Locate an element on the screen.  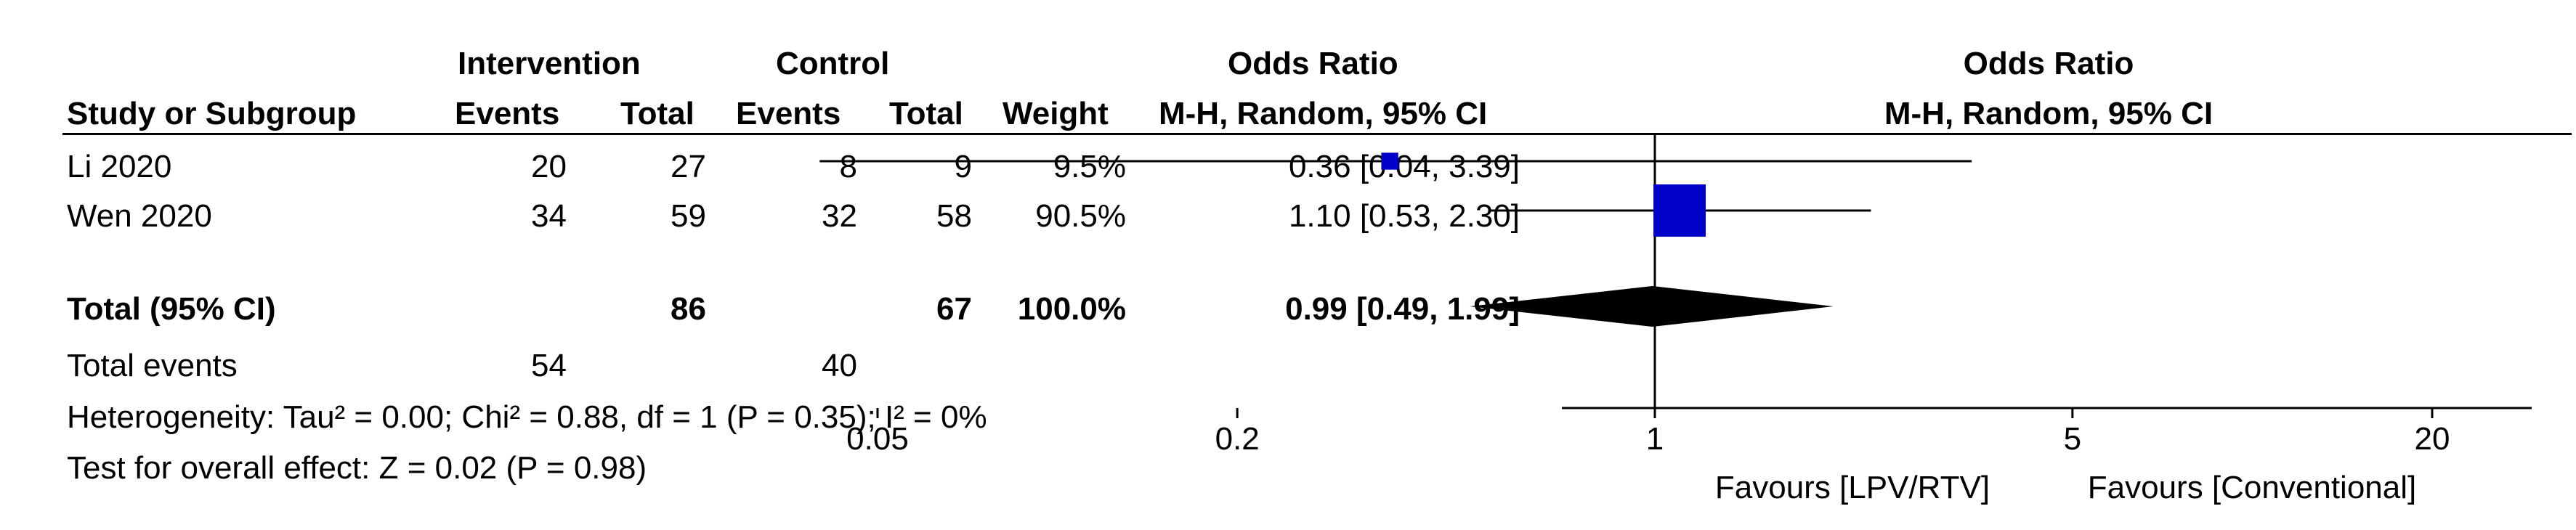
x-axis-tick-label: 20 is located at coordinates (2432, 439).